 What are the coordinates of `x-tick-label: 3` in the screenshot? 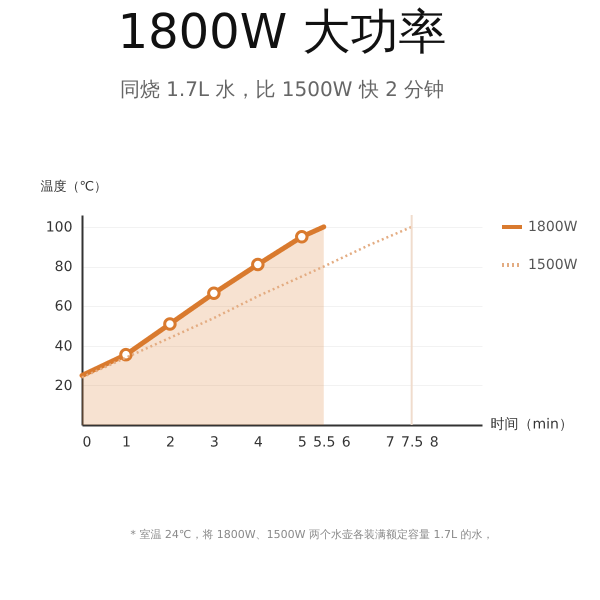 It's located at (214, 442).